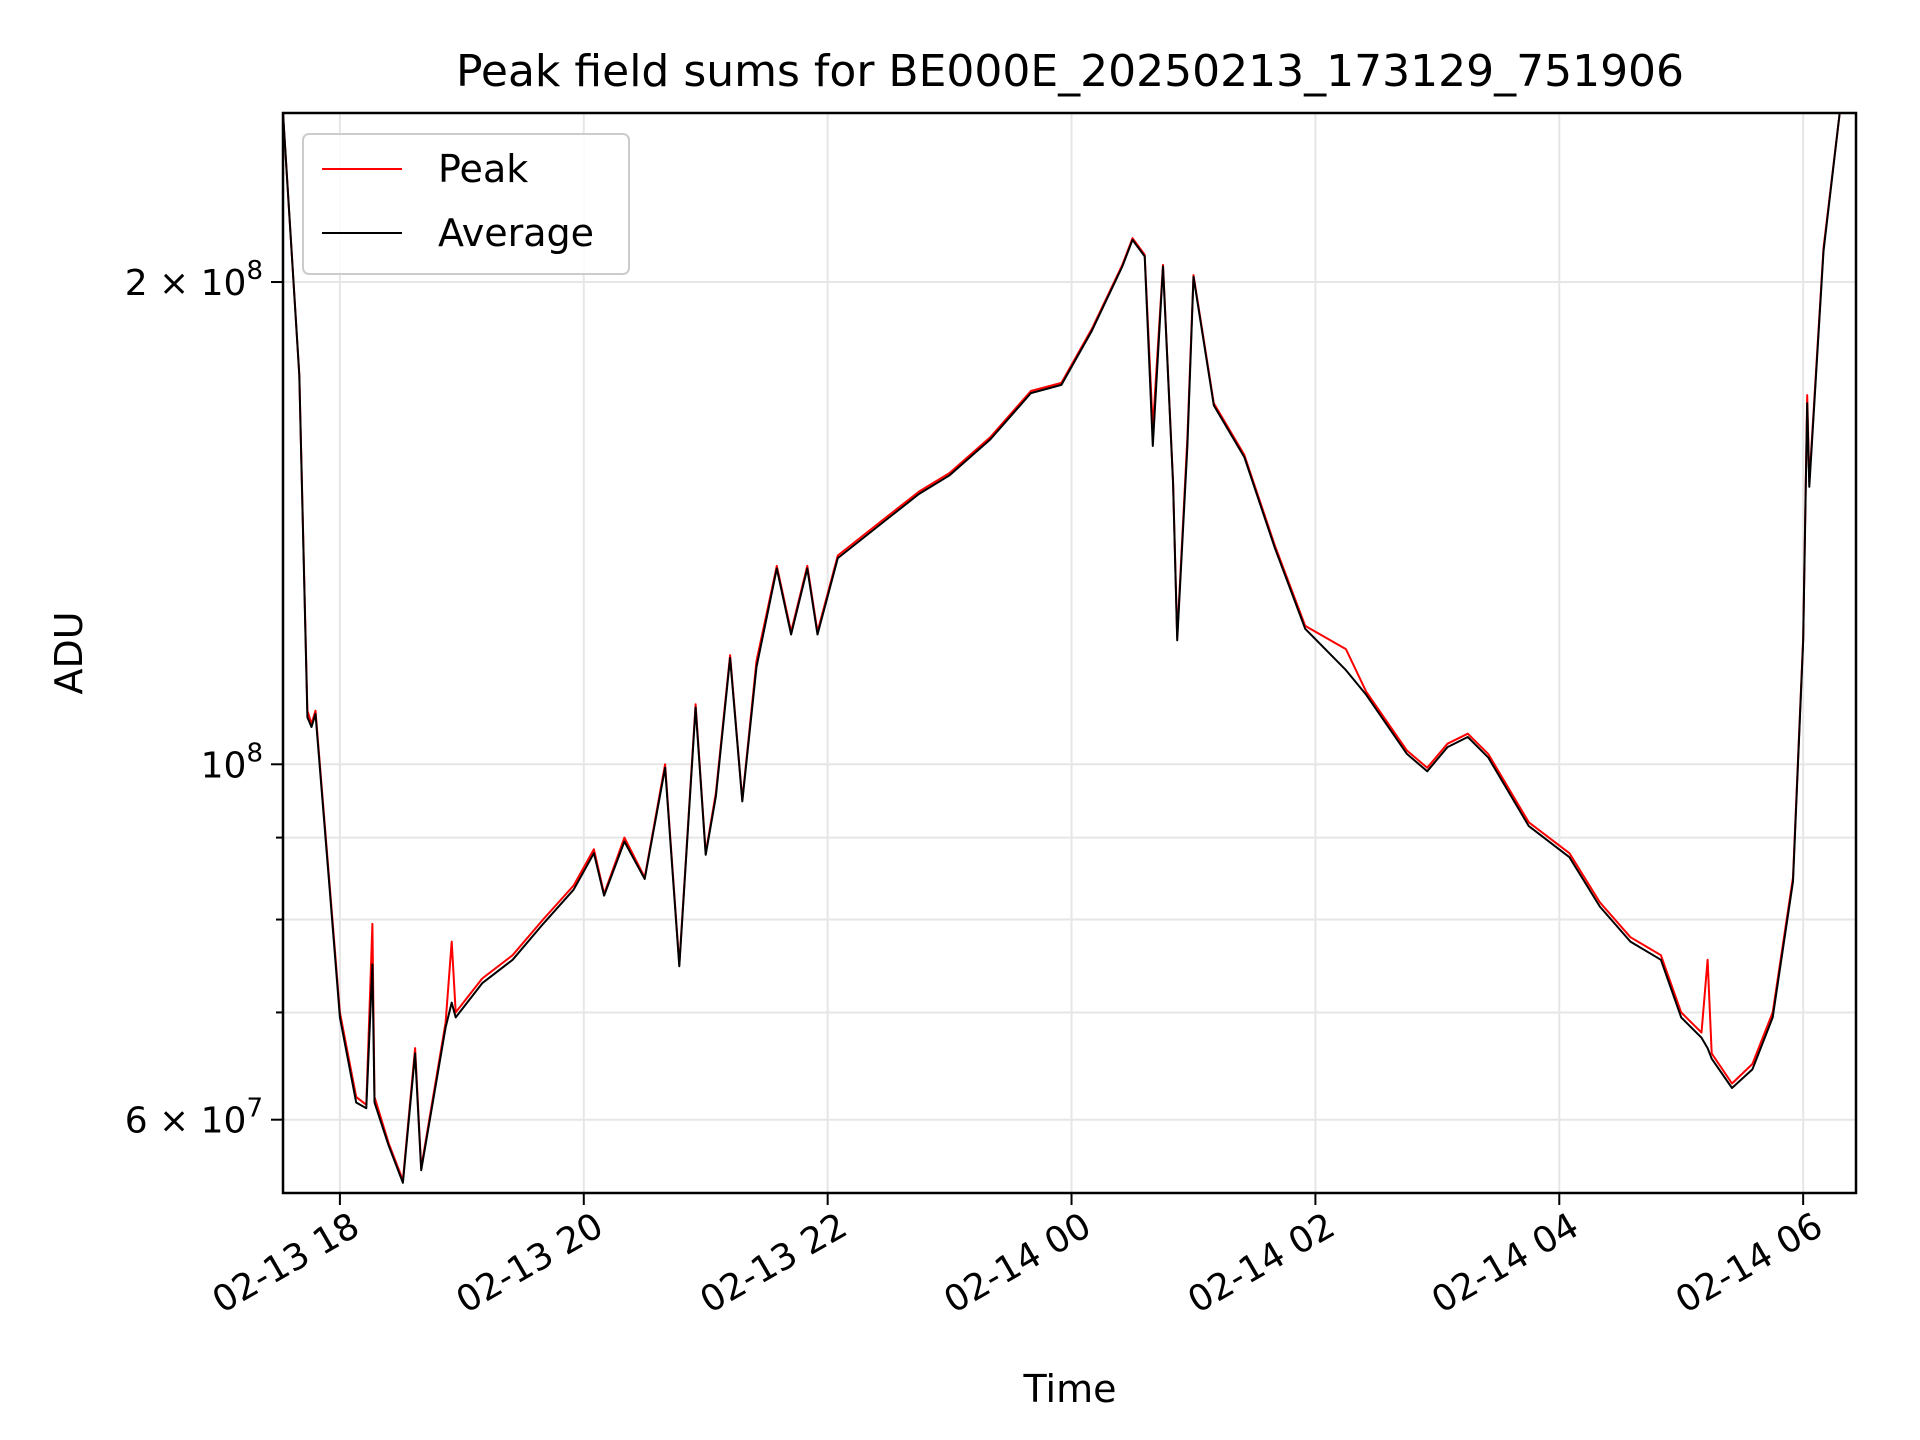 This screenshot has height=1440, width=1920. Describe the element at coordinates (483, 169) in the screenshot. I see `legend-label-peak: Peak` at that location.